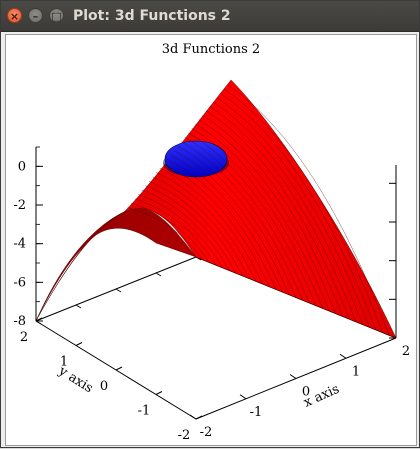 The height and width of the screenshot is (449, 420). Describe the element at coordinates (14, 15) in the screenshot. I see `close-button: ×` at that location.